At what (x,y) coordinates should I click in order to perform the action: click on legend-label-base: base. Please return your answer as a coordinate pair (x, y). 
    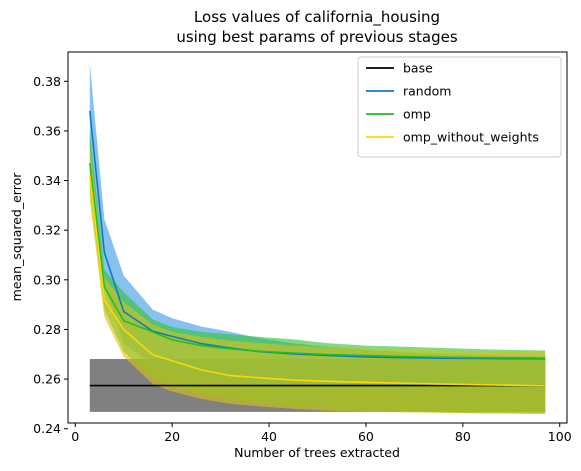
    Looking at the image, I should click on (418, 68).